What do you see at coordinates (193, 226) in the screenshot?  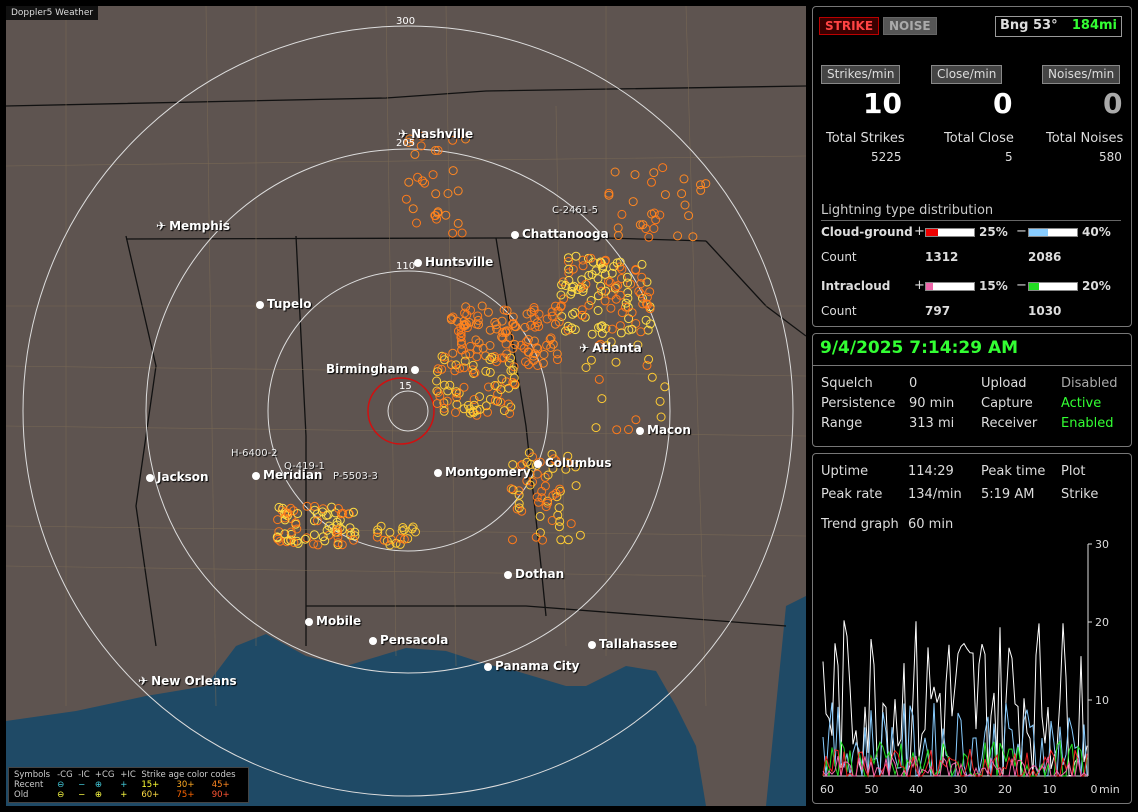 I see `city-memphis: ✈ Memphis` at bounding box center [193, 226].